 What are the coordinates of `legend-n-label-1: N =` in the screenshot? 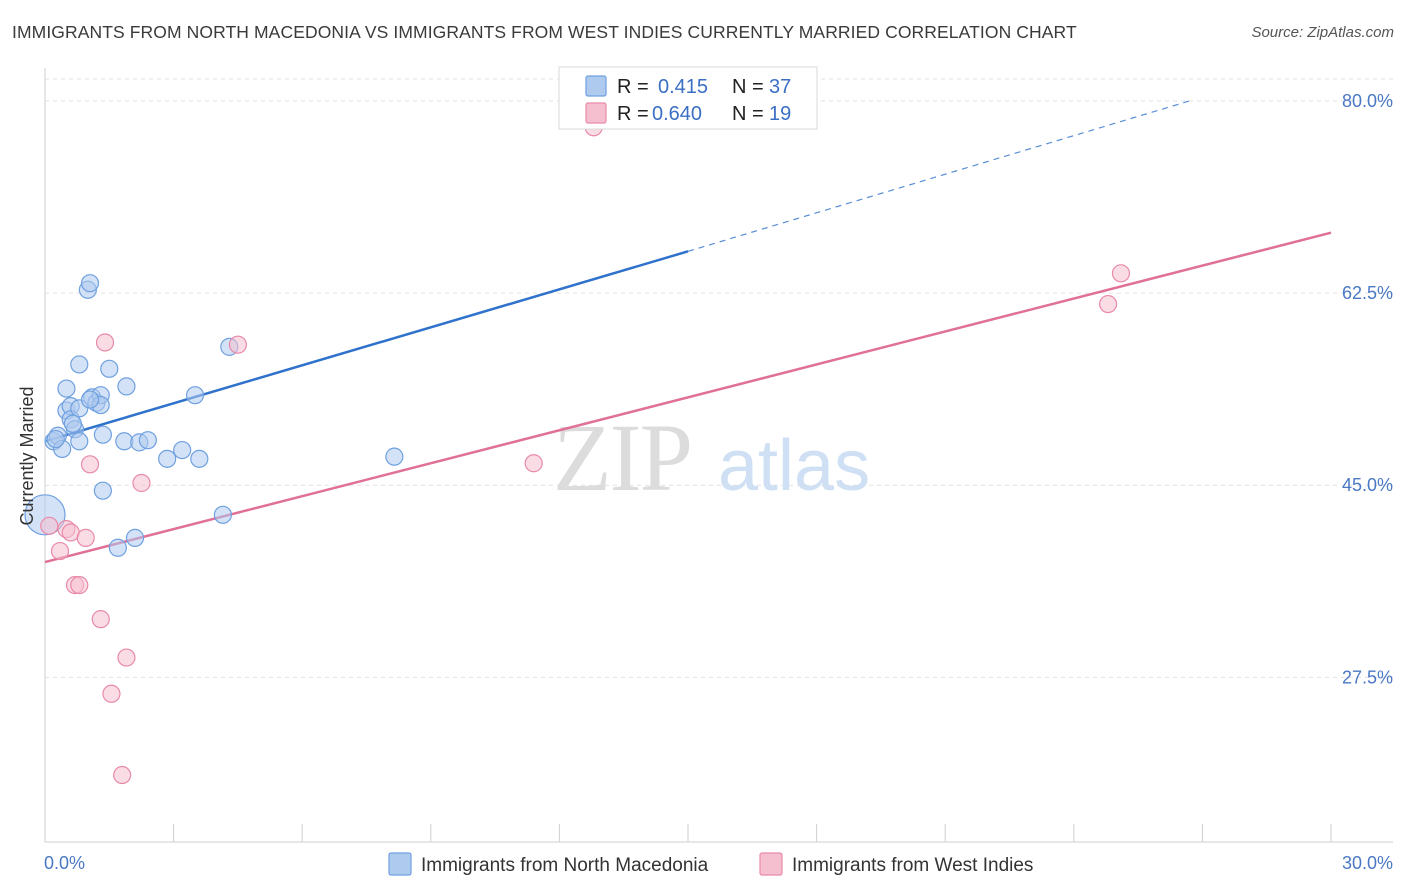 It's located at (748, 114).